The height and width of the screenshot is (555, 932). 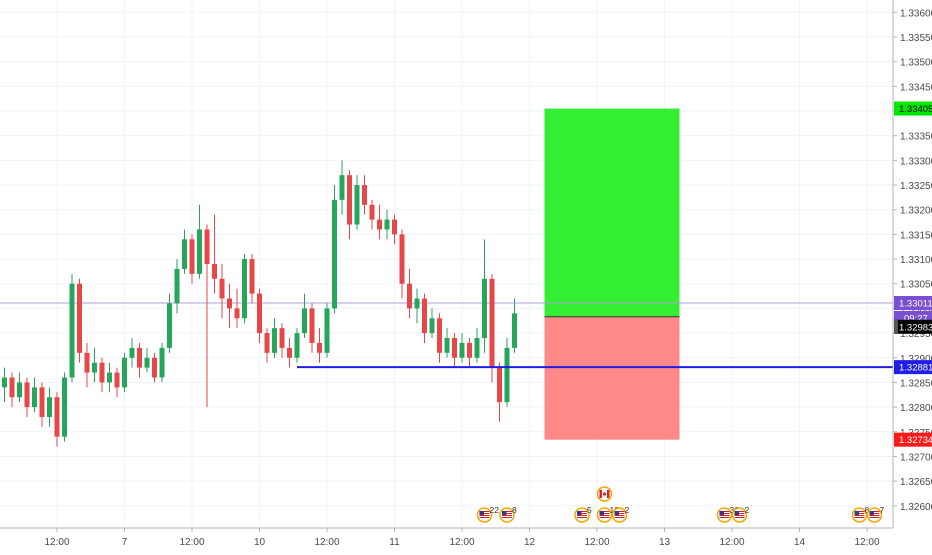 I want to click on long-position-tool, so click(x=612, y=274).